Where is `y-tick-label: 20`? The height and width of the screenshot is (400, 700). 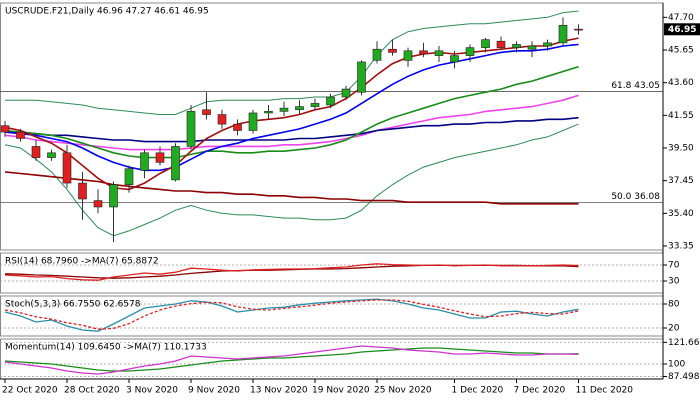
y-tick-label: 20 is located at coordinates (674, 329).